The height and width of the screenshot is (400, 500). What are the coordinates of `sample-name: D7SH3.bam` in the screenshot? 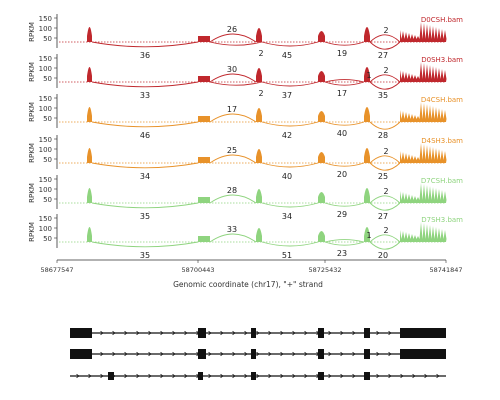 It's located at (442, 220).